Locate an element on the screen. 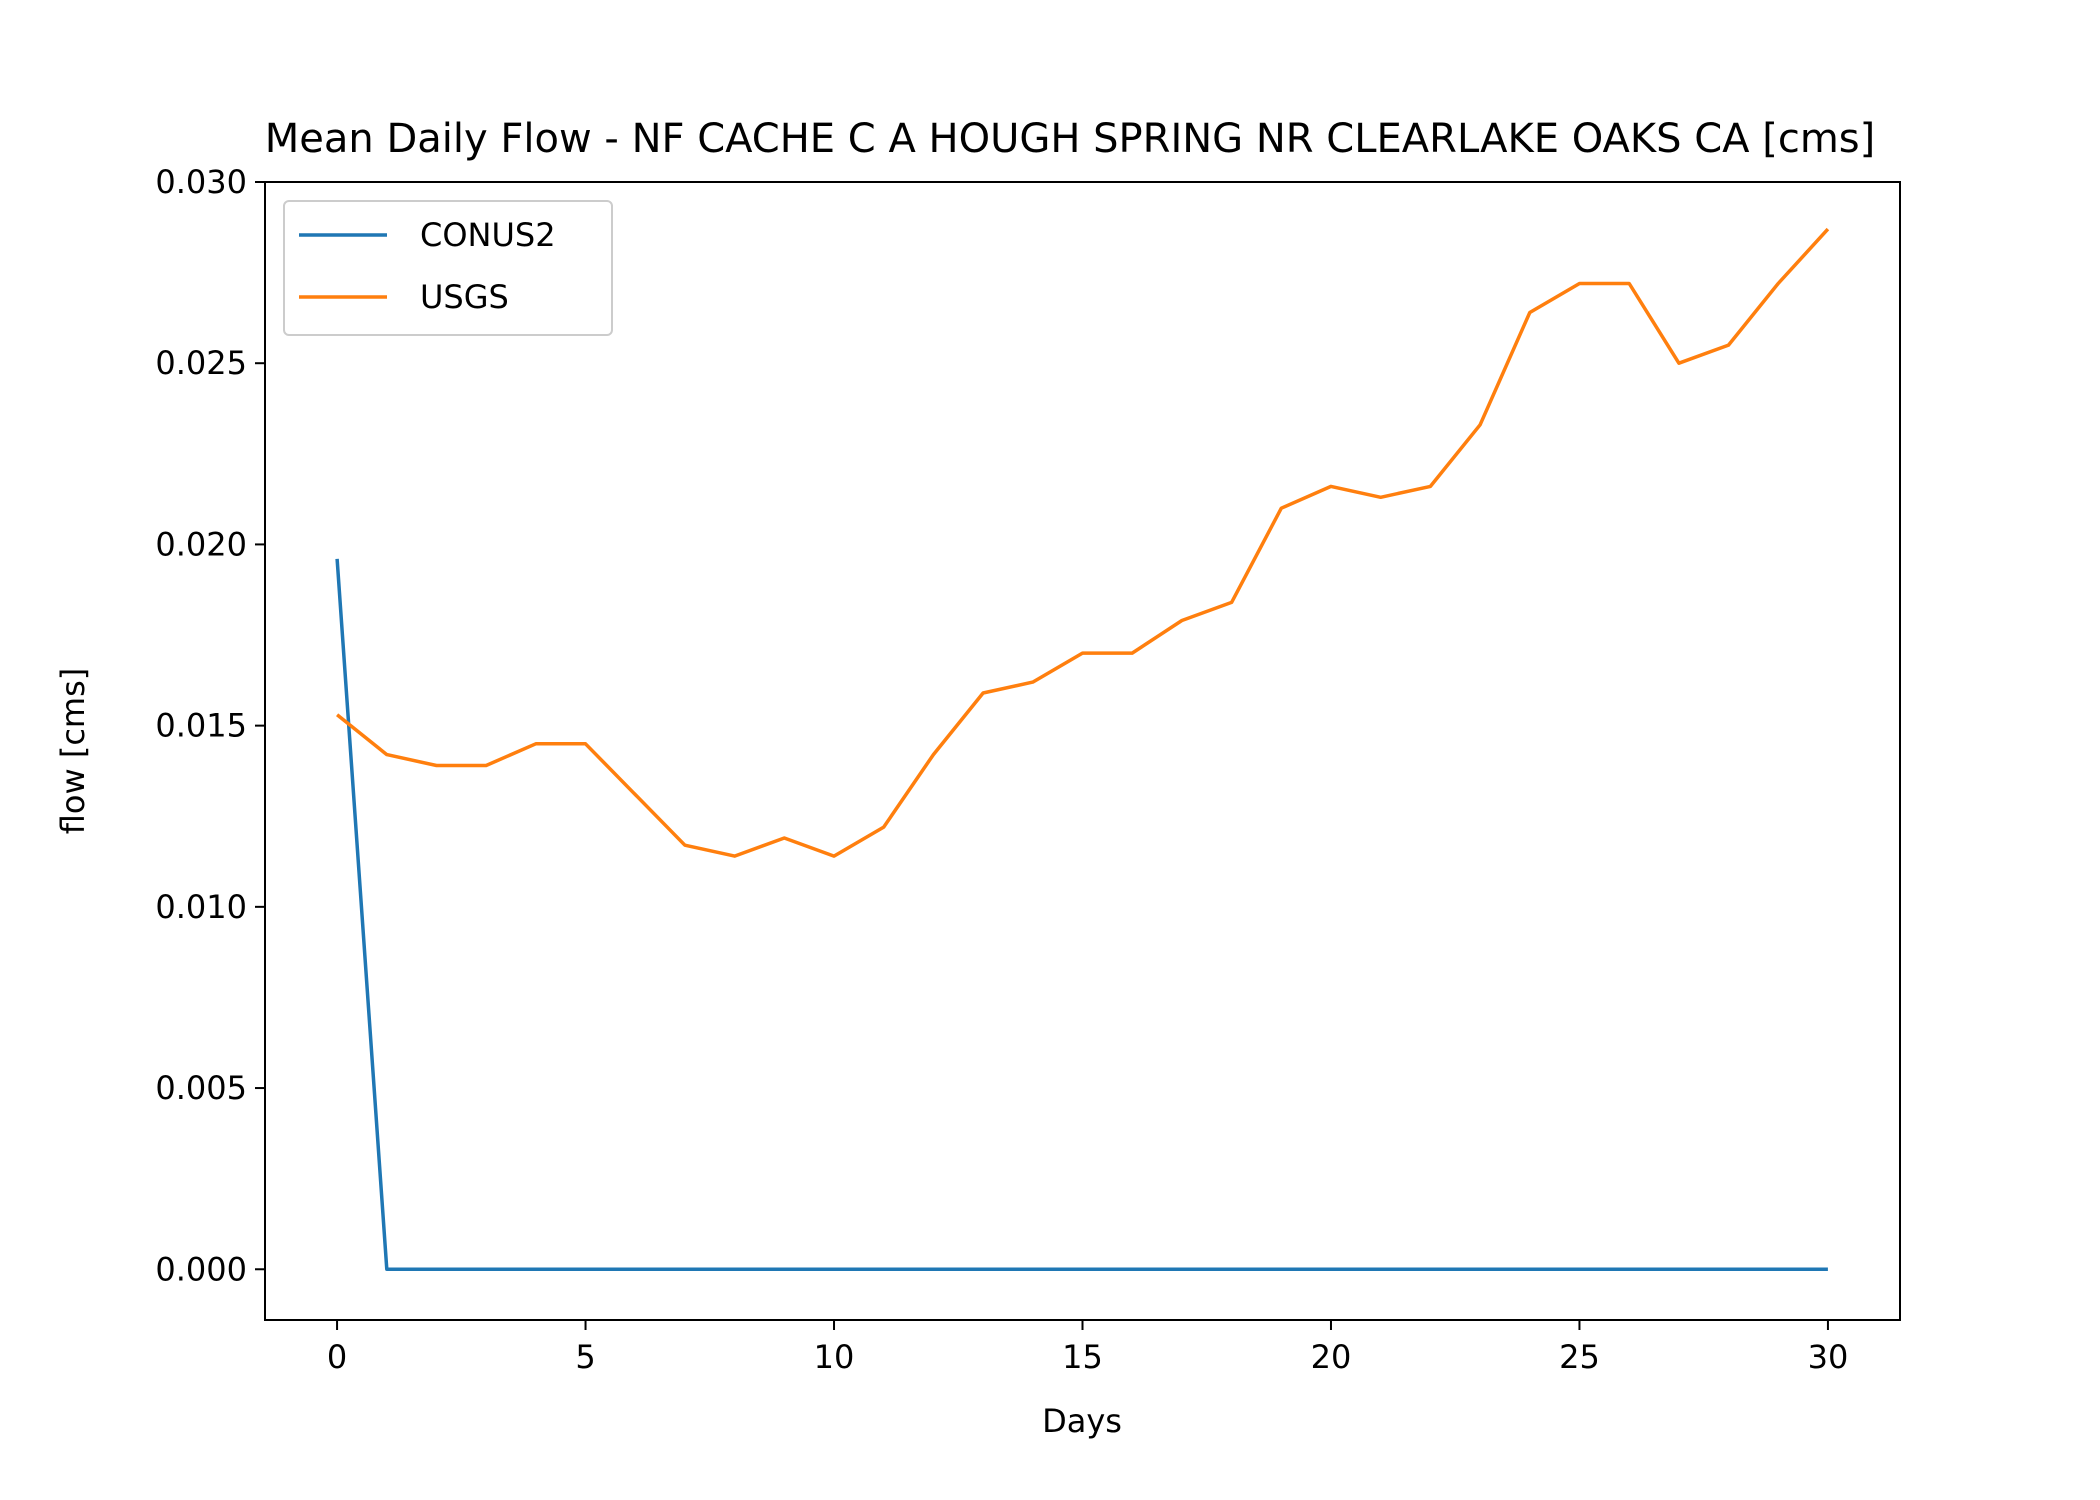  x-tick-label: 10 is located at coordinates (834, 1357).